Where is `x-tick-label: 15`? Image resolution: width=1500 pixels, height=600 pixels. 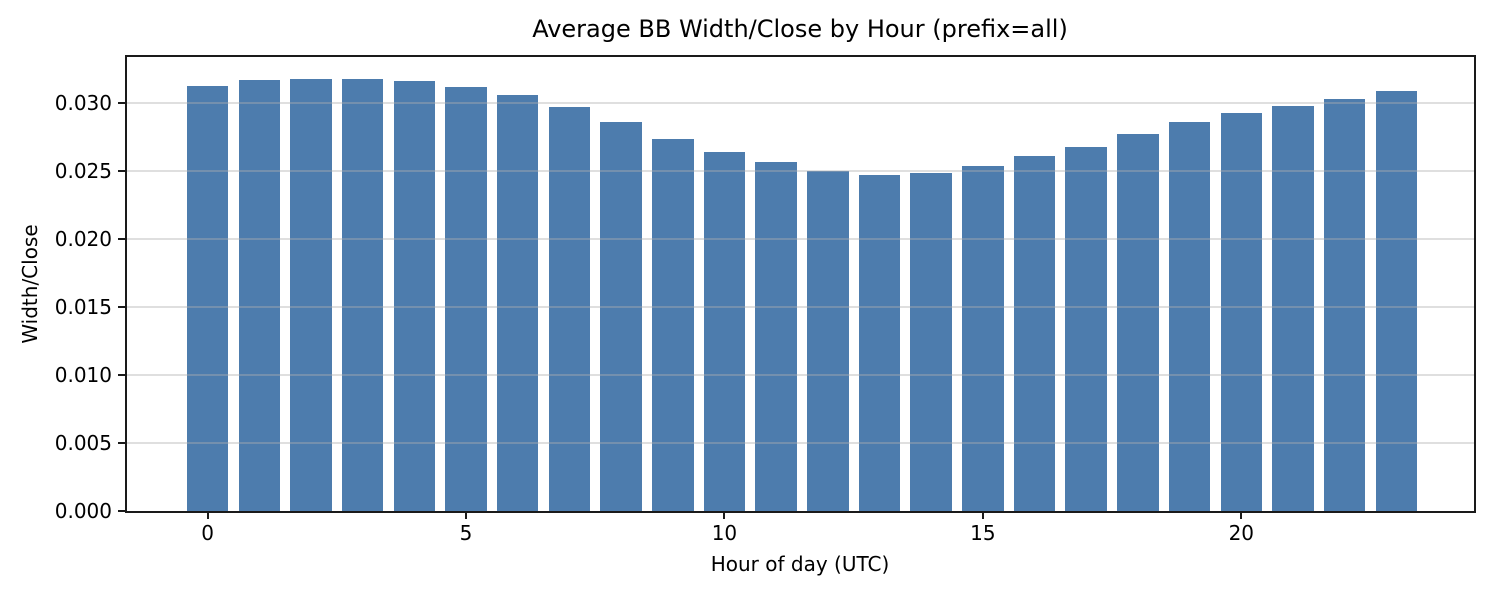
x-tick-label: 15 is located at coordinates (983, 533).